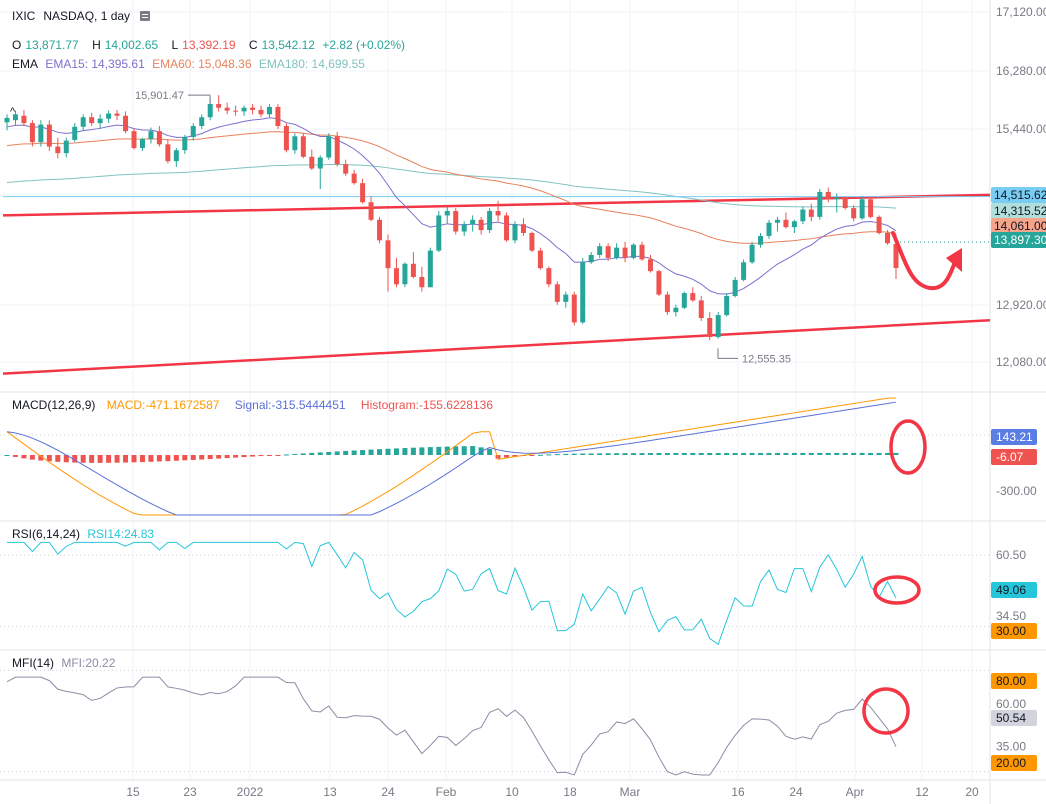 This screenshot has width=1046, height=804. I want to click on mfi-title: MFI(14), so click(33, 663).